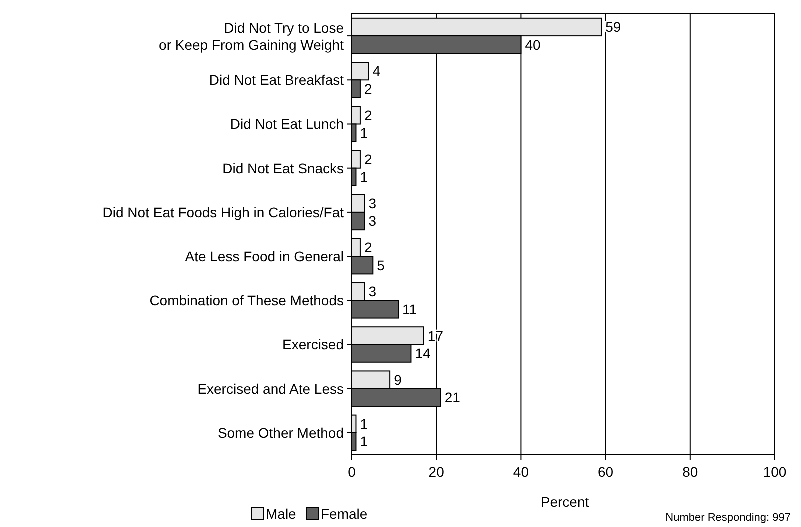 Image resolution: width=801 pixels, height=527 pixels. What do you see at coordinates (410, 309) in the screenshot?
I see `data-label: 11` at bounding box center [410, 309].